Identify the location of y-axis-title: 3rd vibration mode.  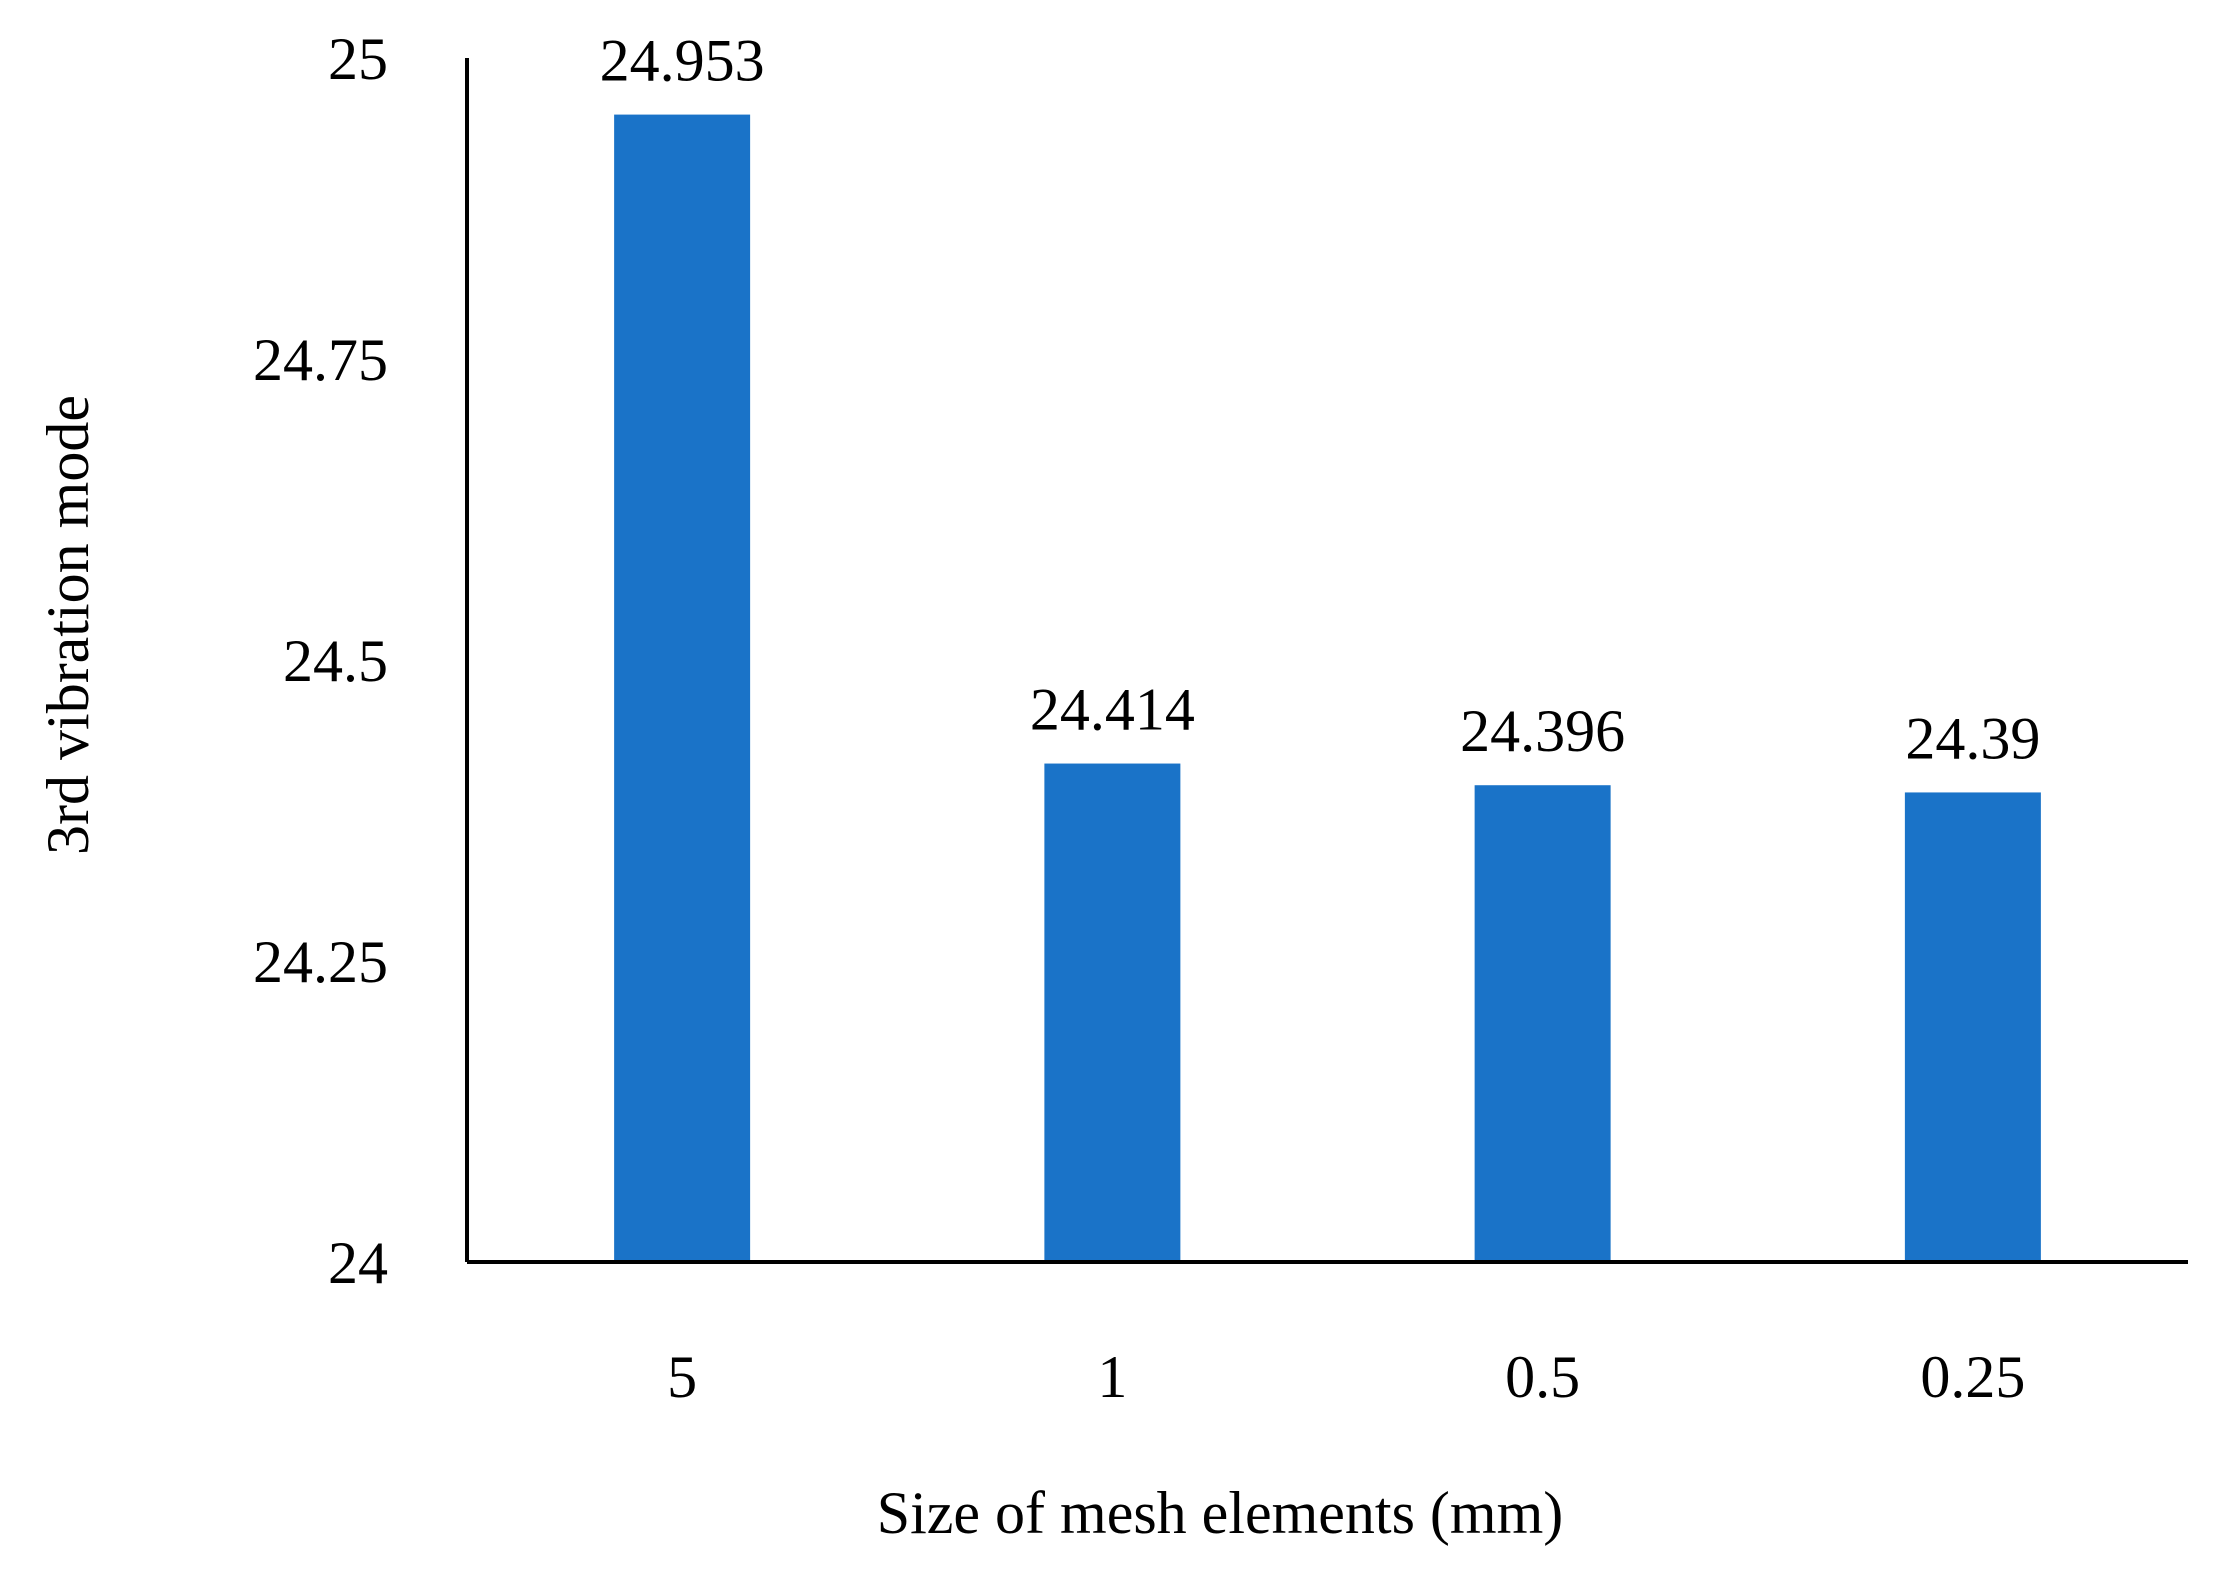
(68, 625).